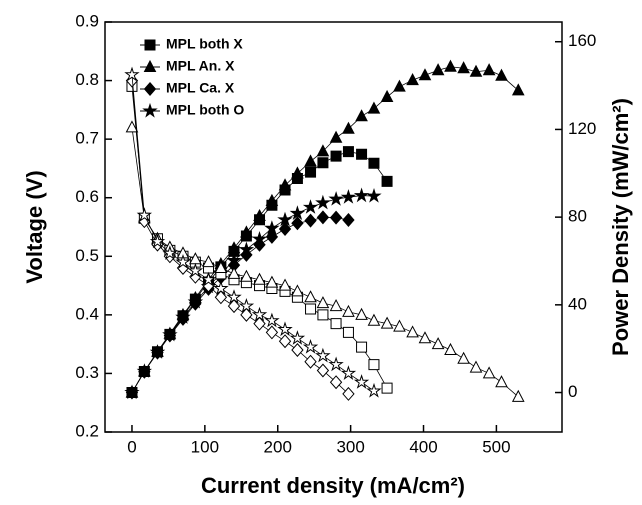 The image size is (642, 505). Describe the element at coordinates (87, 255) in the screenshot. I see `y-tick-label: 0.5` at that location.